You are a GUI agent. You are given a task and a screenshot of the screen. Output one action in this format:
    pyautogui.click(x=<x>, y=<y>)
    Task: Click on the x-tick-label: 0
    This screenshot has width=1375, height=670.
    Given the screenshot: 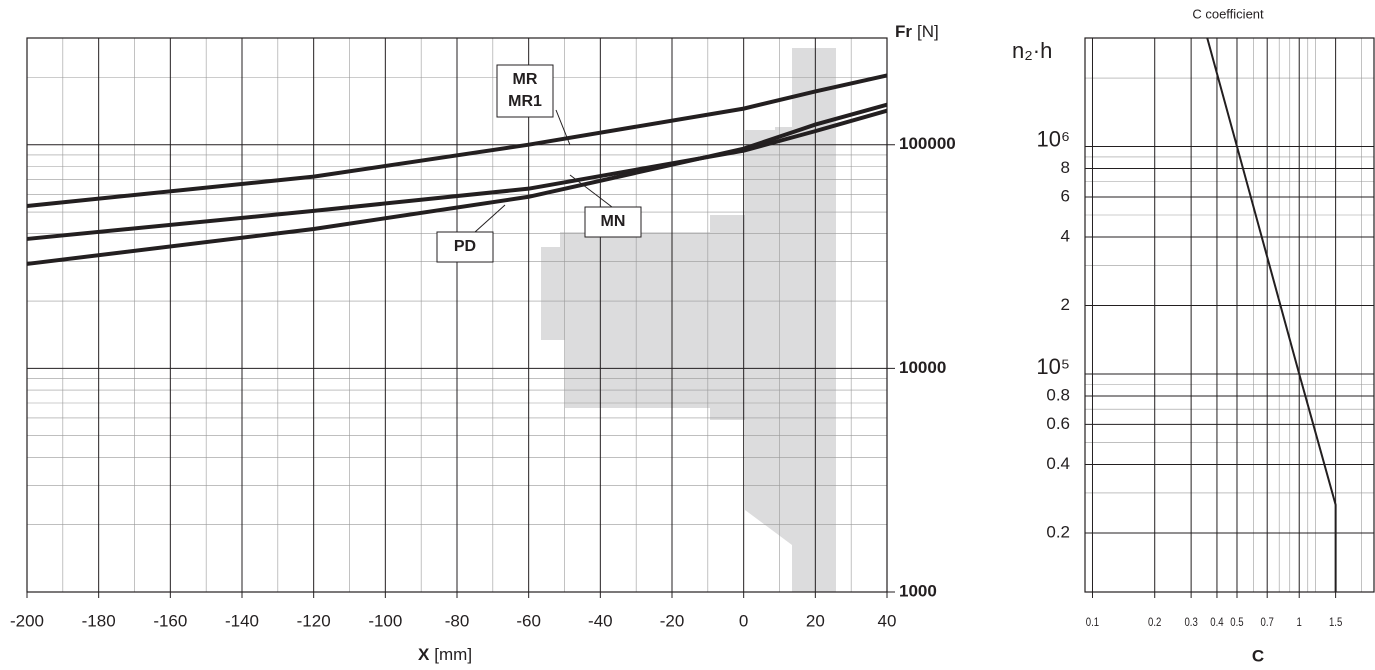 What is the action you would take?
    pyautogui.click(x=743, y=620)
    